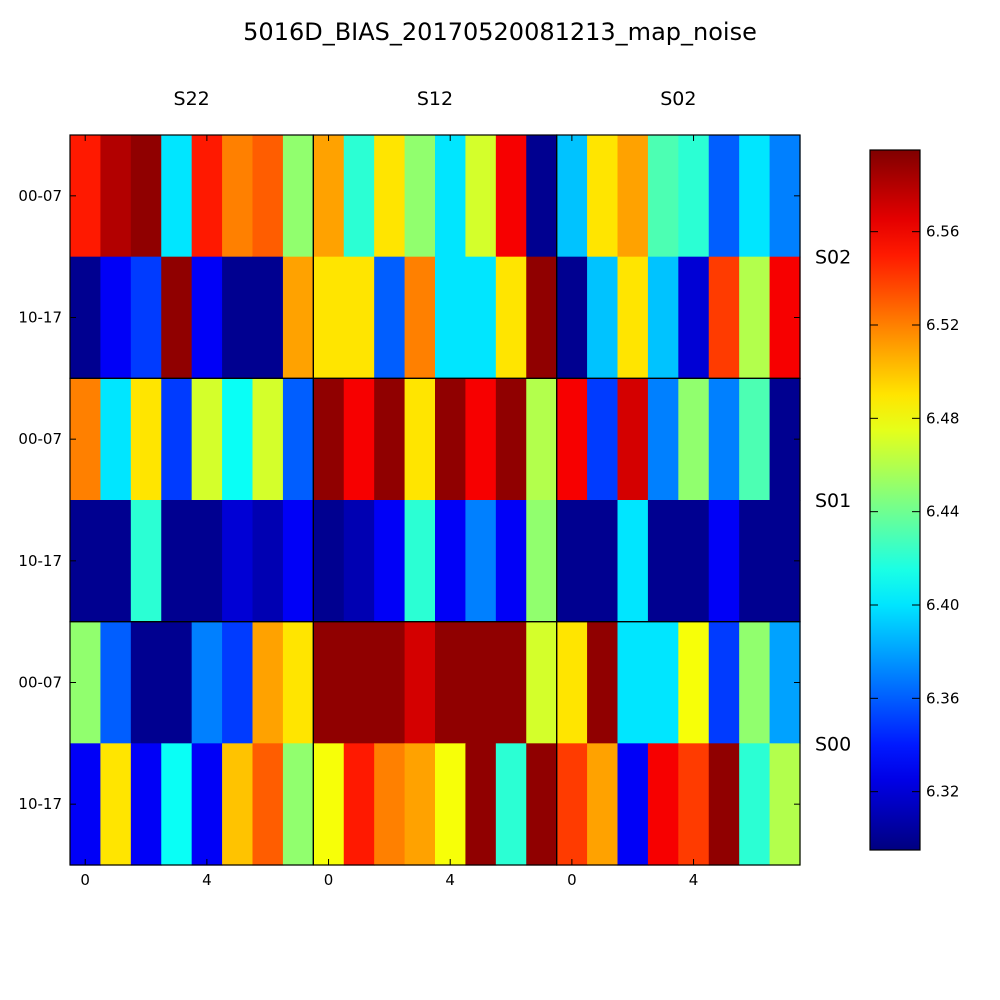  I want to click on panel-frame, so click(678, 743).